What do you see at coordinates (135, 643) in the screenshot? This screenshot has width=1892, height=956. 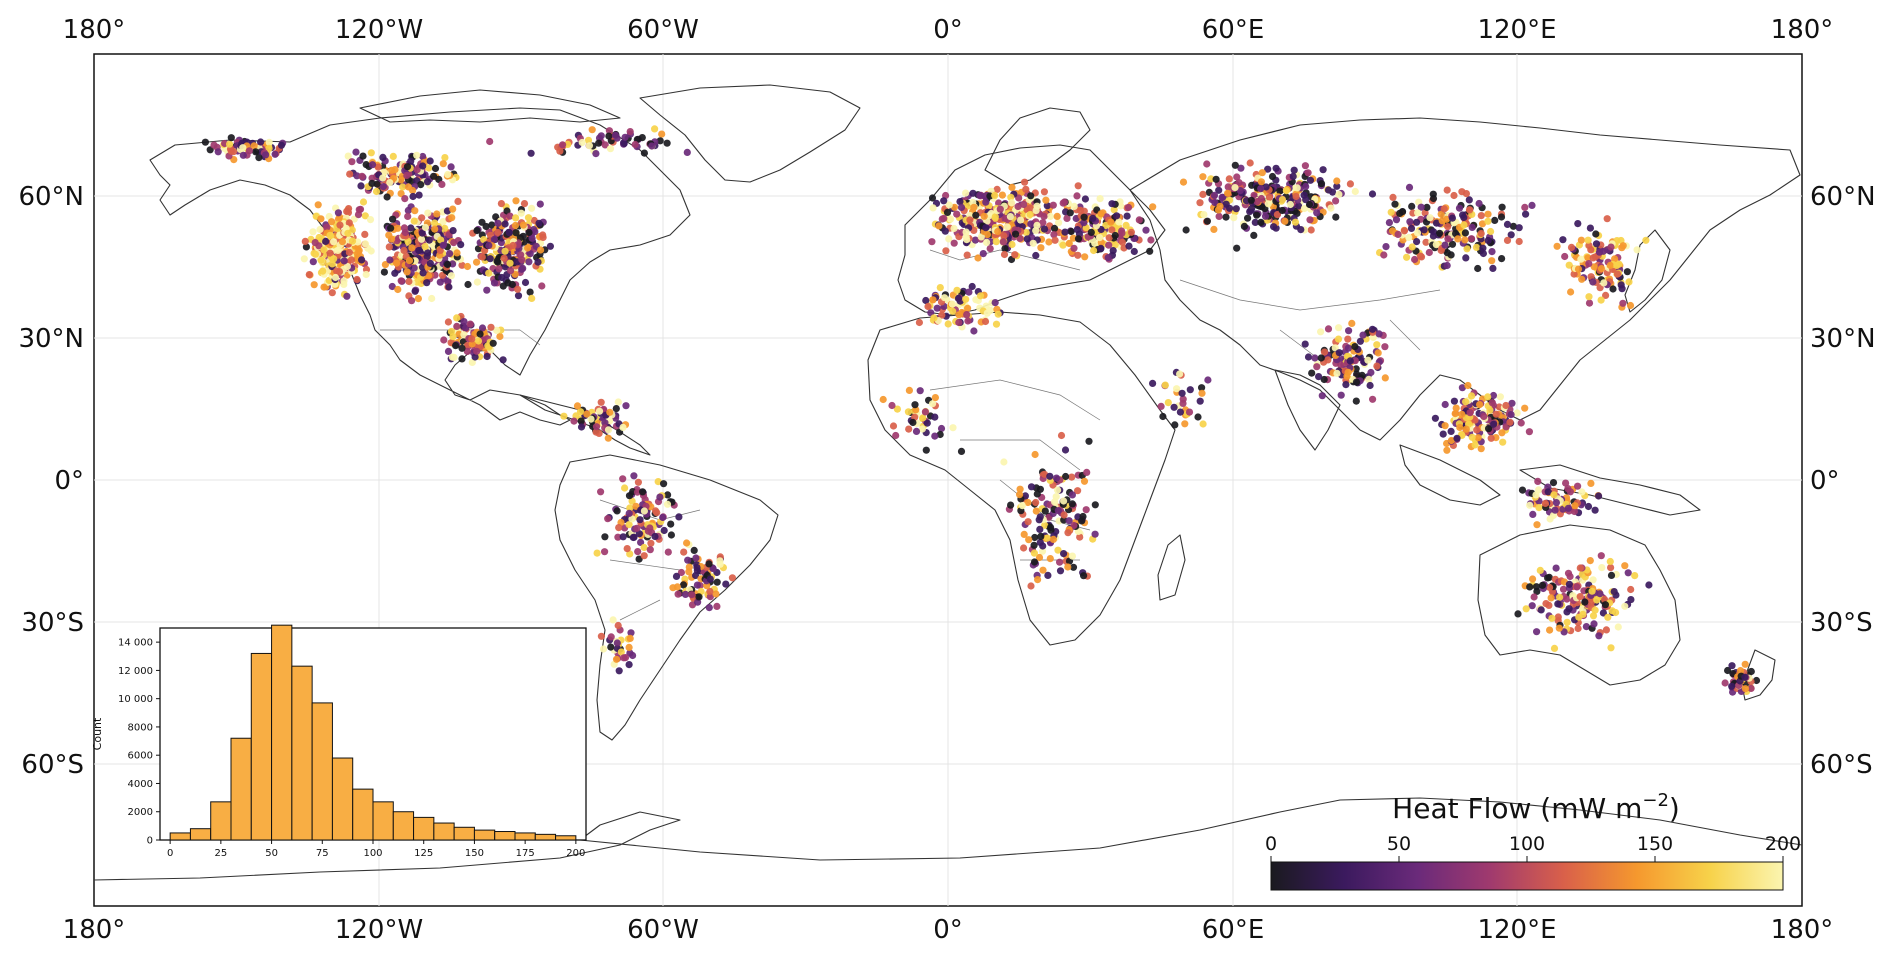 I see `histogram-y-tick-label: 14 000` at bounding box center [135, 643].